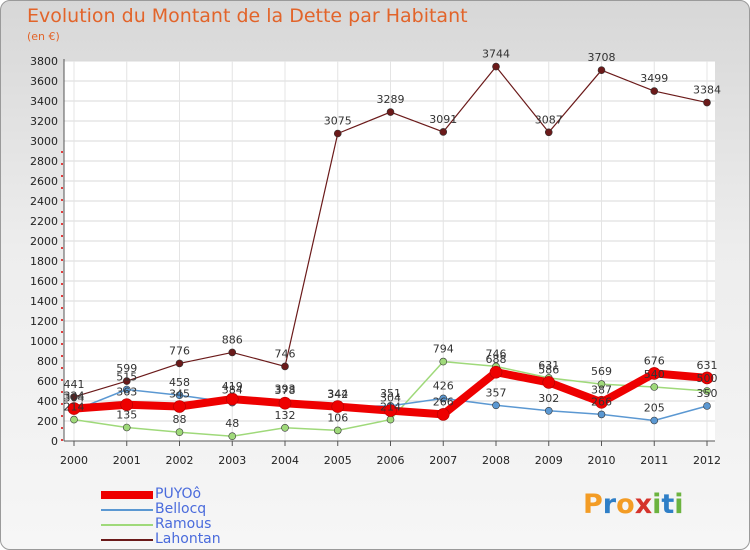 This screenshot has height=550, width=750. What do you see at coordinates (126, 392) in the screenshot?
I see `data-label: 363` at bounding box center [126, 392].